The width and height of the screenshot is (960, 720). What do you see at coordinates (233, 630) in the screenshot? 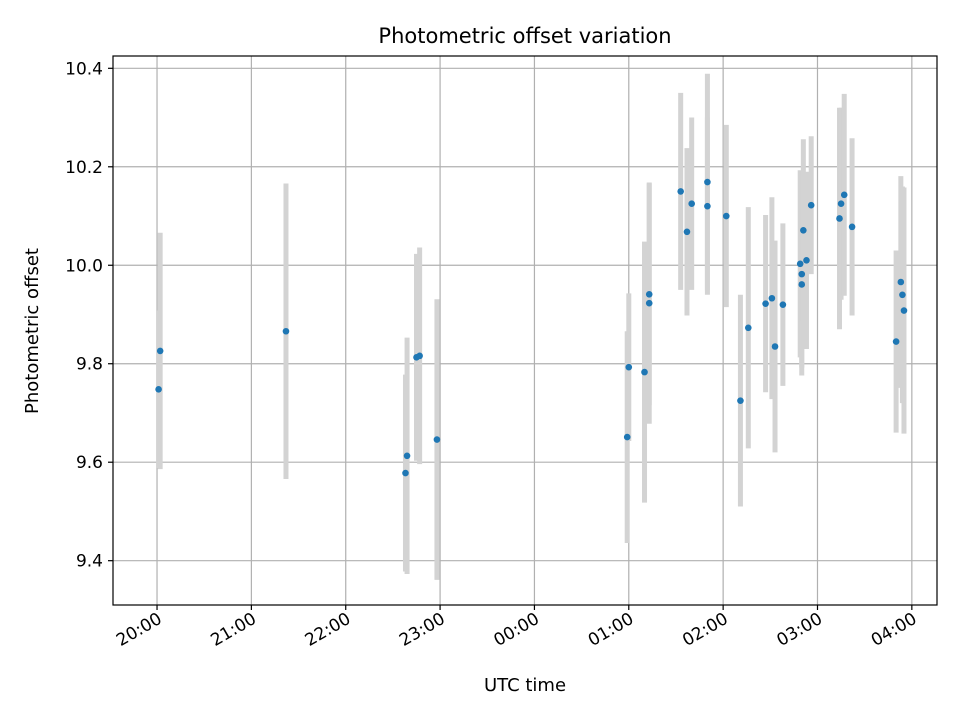
I see `x-tick-label: 21:00` at bounding box center [233, 630].